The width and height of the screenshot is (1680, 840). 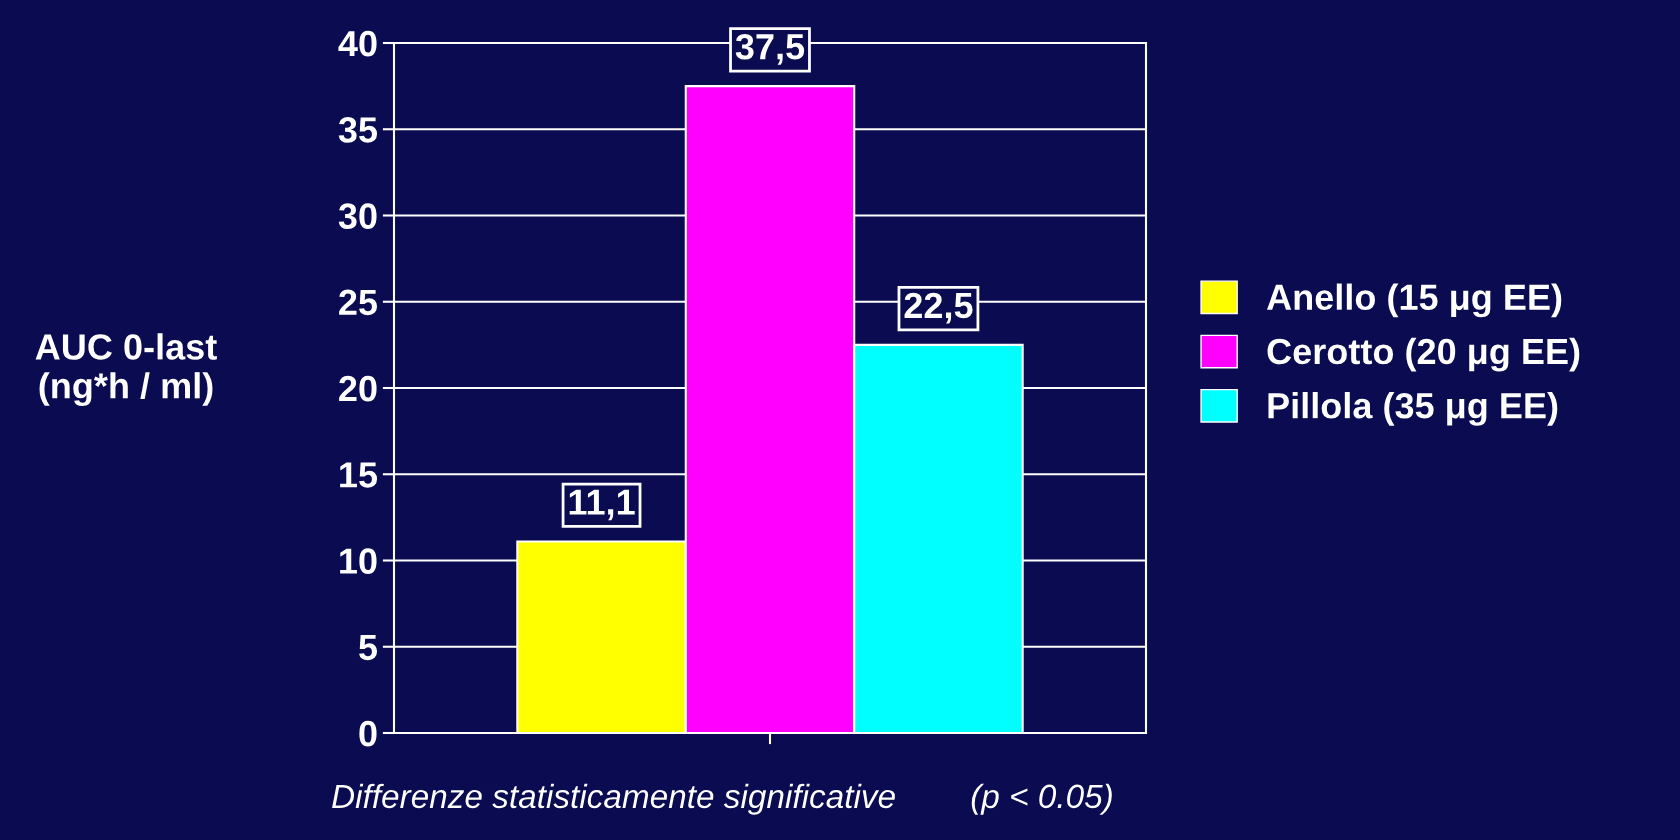 I want to click on y-tick-label: 35, so click(x=358, y=130).